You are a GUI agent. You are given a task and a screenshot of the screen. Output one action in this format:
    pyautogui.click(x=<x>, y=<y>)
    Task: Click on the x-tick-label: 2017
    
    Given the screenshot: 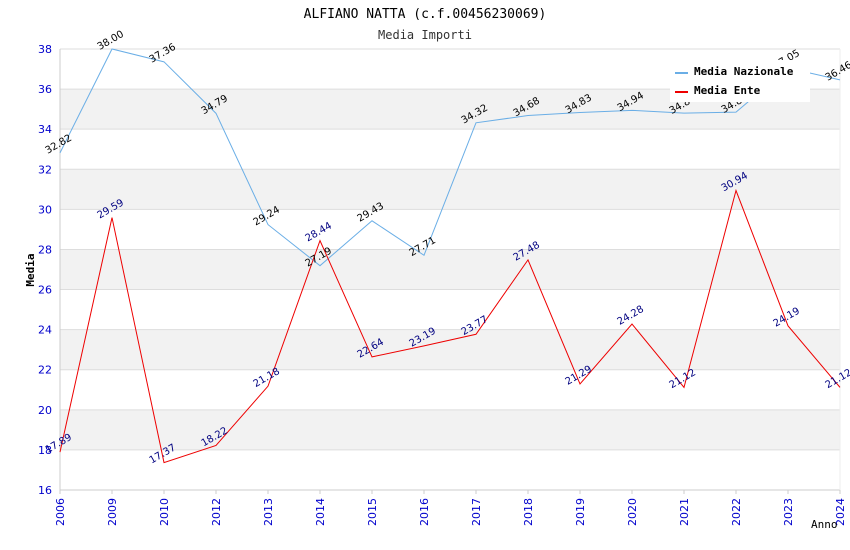 What is the action you would take?
    pyautogui.click(x=476, y=512)
    